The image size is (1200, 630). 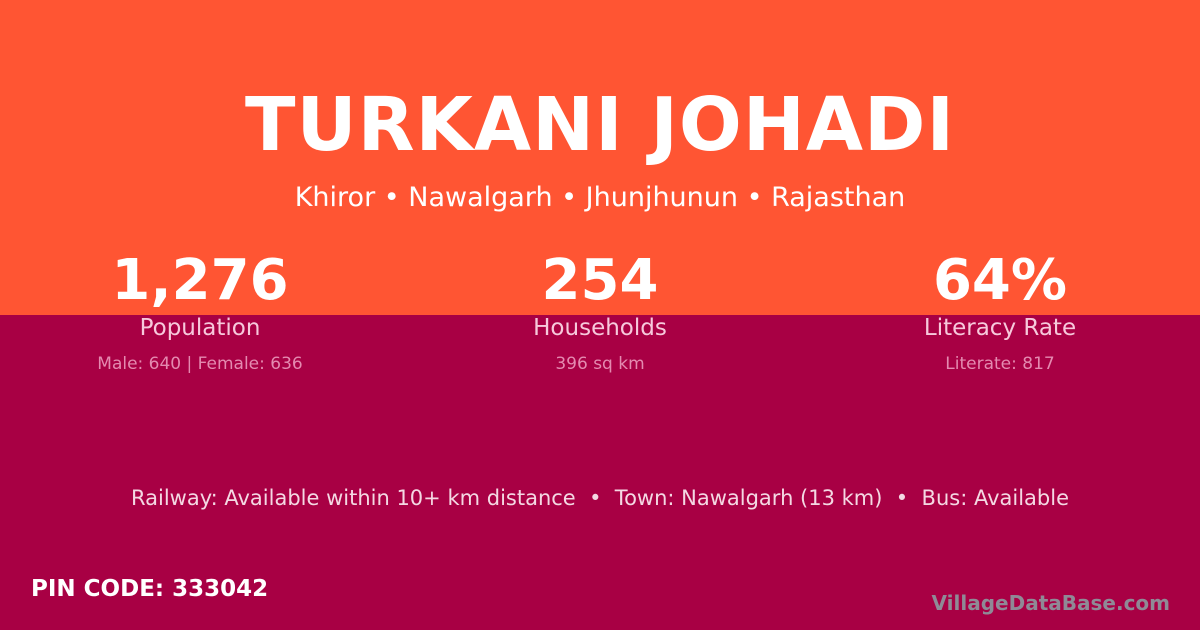 I want to click on pin-code: PIN CODE: 333042, so click(x=150, y=589).